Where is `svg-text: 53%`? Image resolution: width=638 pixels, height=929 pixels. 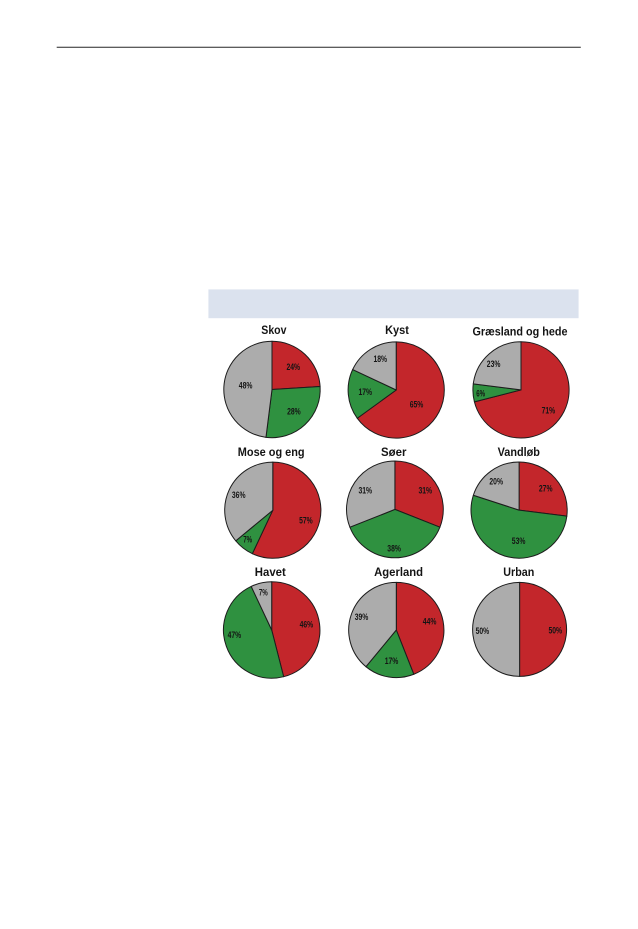 svg-text: 53% is located at coordinates (519, 540).